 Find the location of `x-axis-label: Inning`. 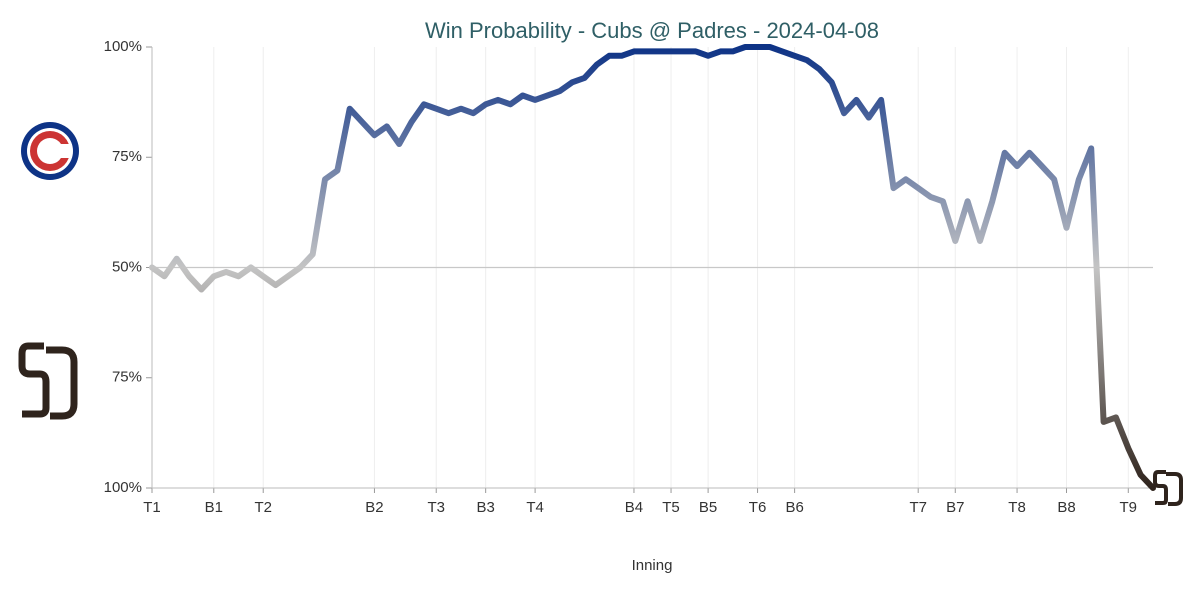

x-axis-label: Inning is located at coordinates (652, 565).